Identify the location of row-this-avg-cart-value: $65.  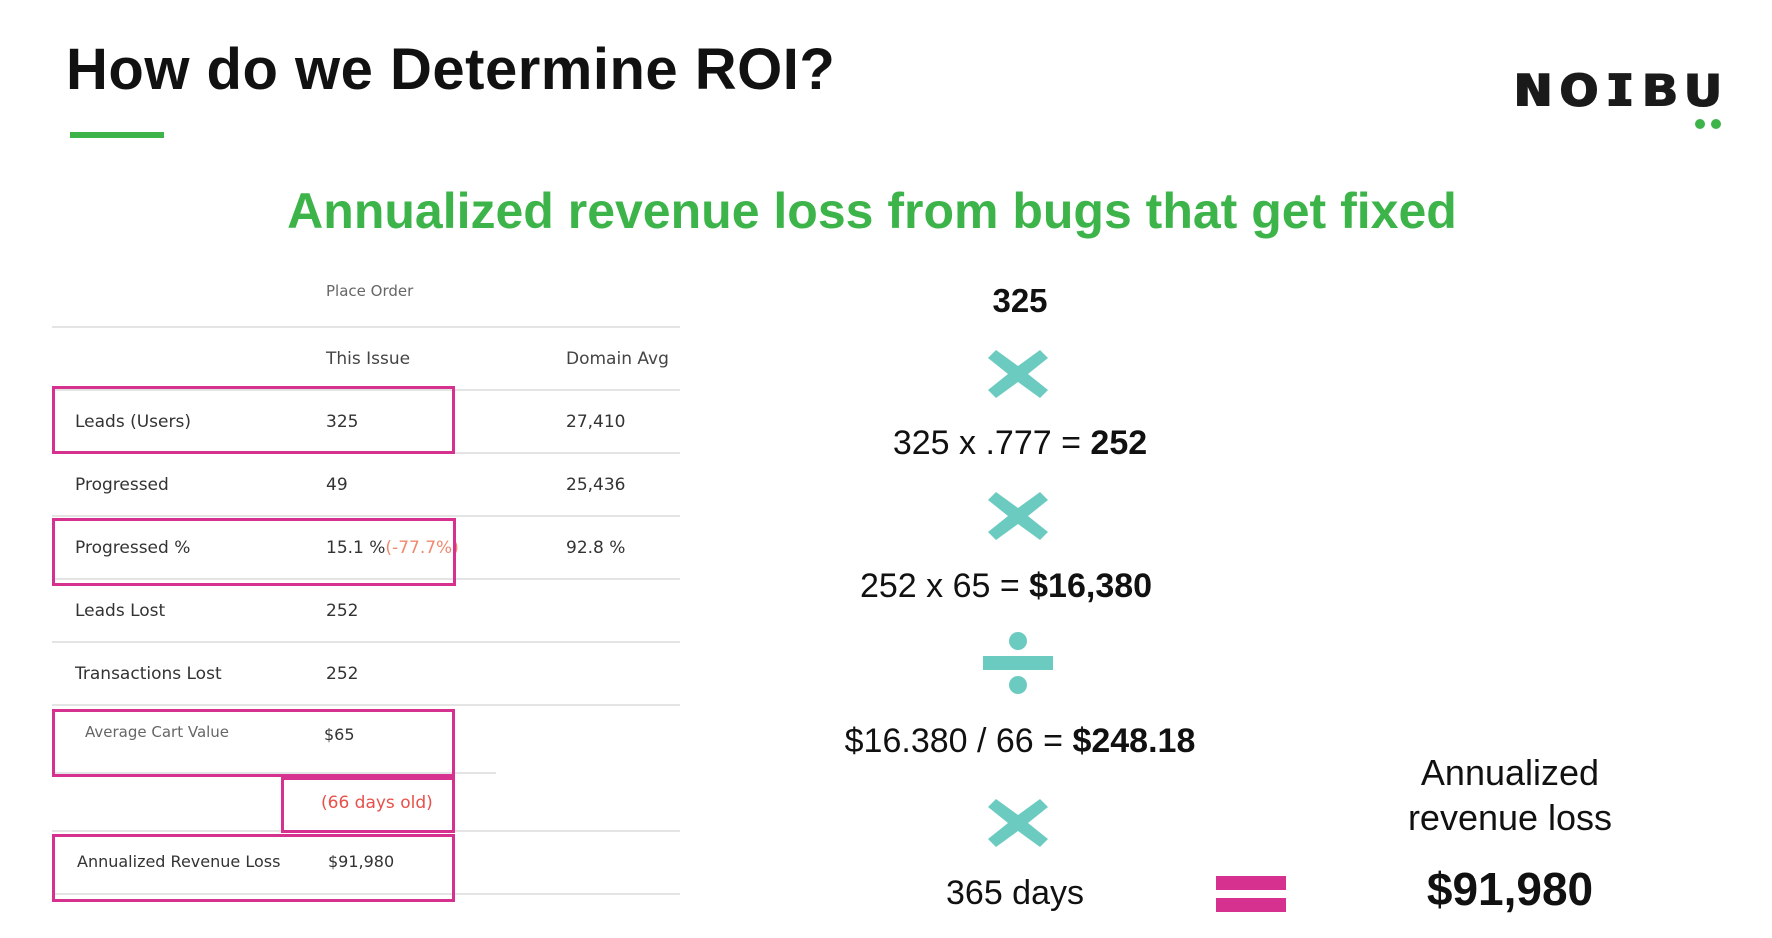
(339, 734).